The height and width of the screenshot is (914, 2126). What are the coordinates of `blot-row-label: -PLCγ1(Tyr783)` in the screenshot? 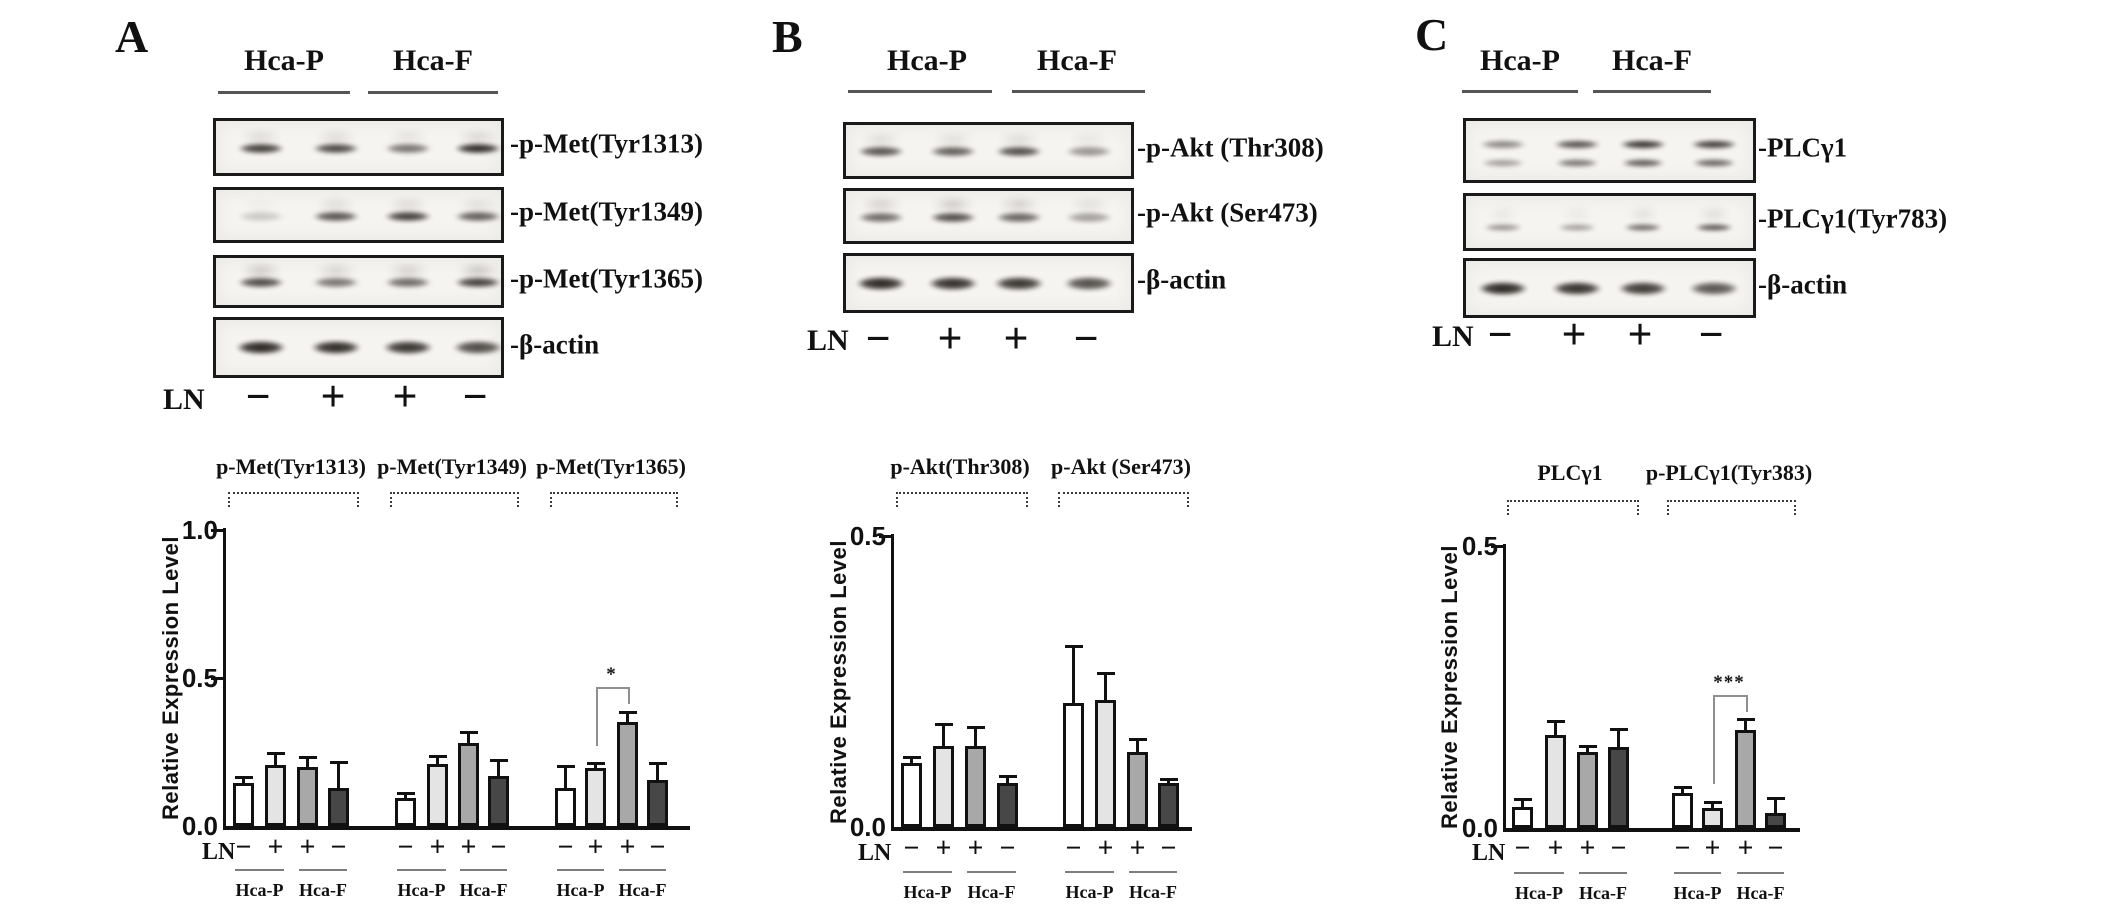 It's located at (1853, 218).